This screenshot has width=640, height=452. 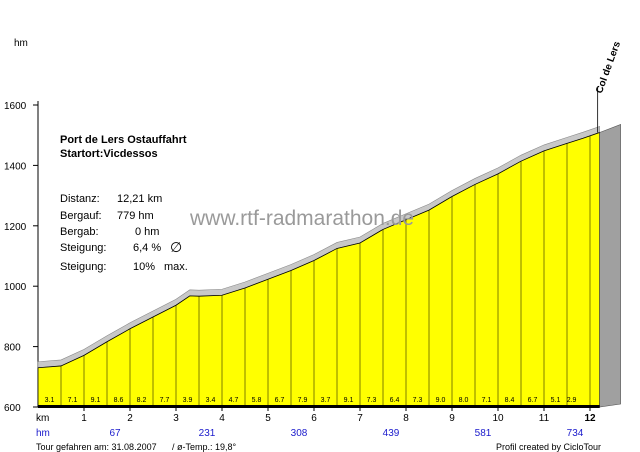 What do you see at coordinates (299, 433) in the screenshot?
I see `cumulative-hm-label: 308` at bounding box center [299, 433].